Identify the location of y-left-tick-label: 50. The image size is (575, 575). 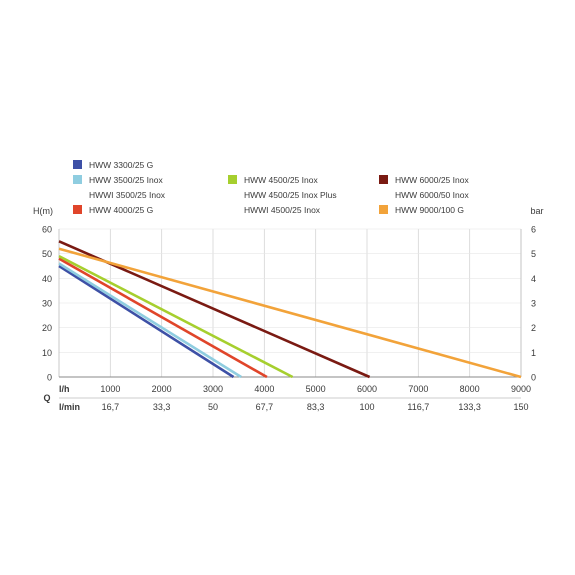
(47, 254).